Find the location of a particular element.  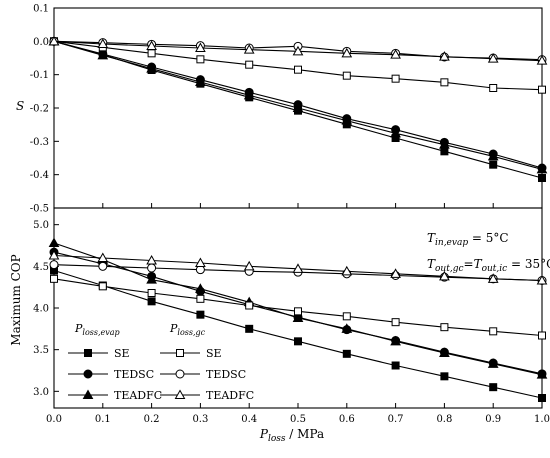

top-x-ticks is located at coordinates (298, 205).